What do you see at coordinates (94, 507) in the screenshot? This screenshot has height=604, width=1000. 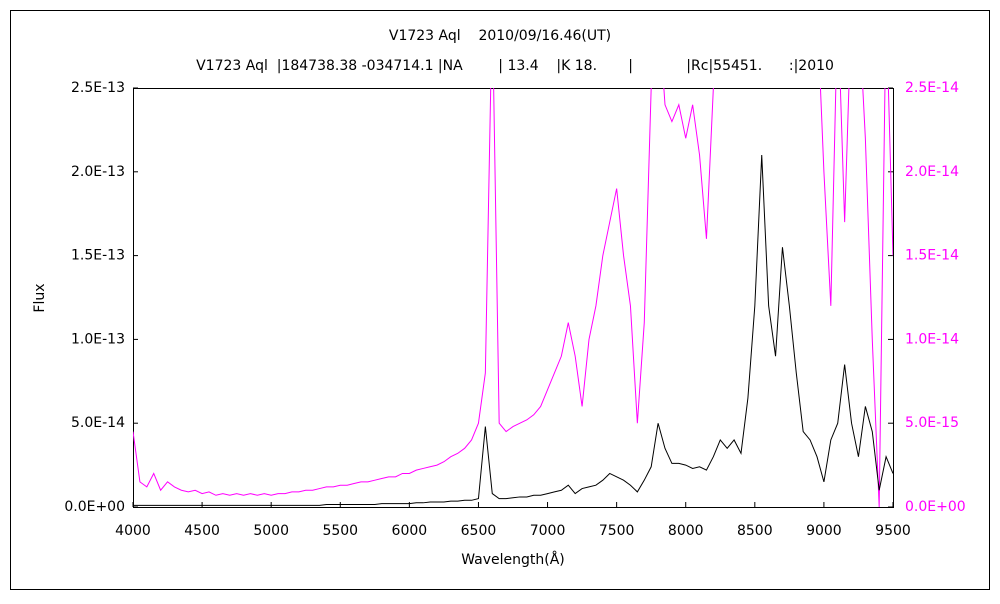 I see `y-tick-label: 0.0E+00` at bounding box center [94, 507].